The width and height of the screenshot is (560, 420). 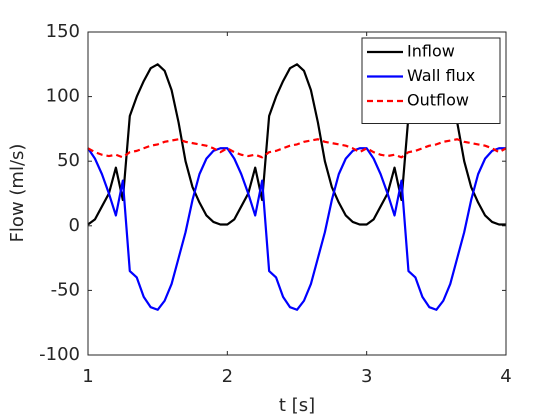 What do you see at coordinates (431, 51) in the screenshot?
I see `legend-label: Inflow` at bounding box center [431, 51].